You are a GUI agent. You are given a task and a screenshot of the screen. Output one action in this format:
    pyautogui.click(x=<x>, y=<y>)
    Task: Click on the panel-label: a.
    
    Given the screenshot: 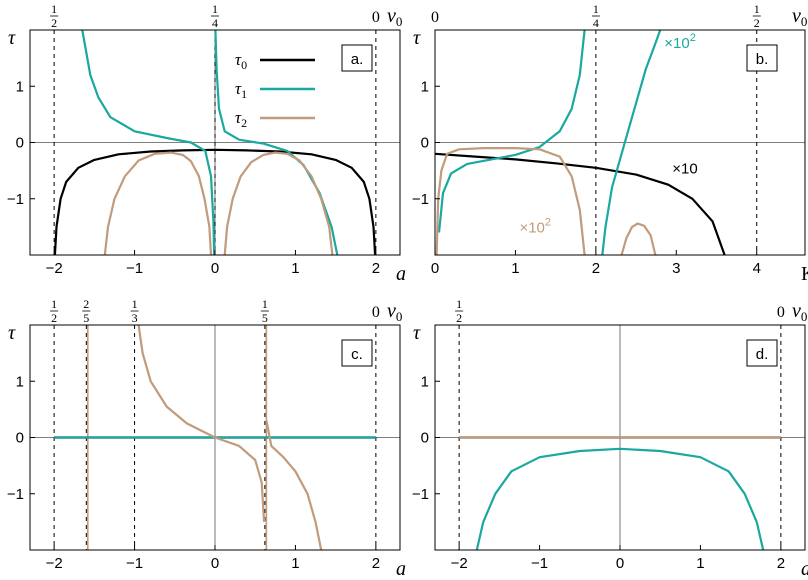 What is the action you would take?
    pyautogui.click(x=357, y=59)
    